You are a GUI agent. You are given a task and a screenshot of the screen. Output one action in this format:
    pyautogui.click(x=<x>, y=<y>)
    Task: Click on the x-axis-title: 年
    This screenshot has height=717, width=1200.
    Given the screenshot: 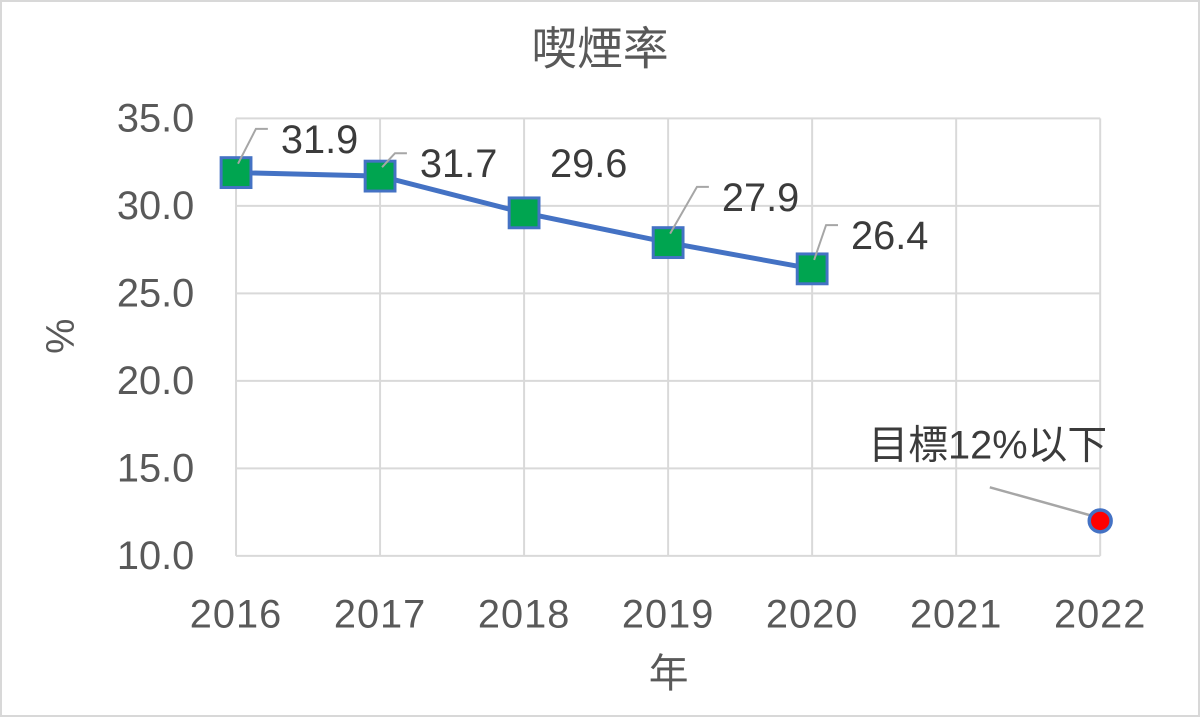 What is the action you would take?
    pyautogui.click(x=669, y=674)
    